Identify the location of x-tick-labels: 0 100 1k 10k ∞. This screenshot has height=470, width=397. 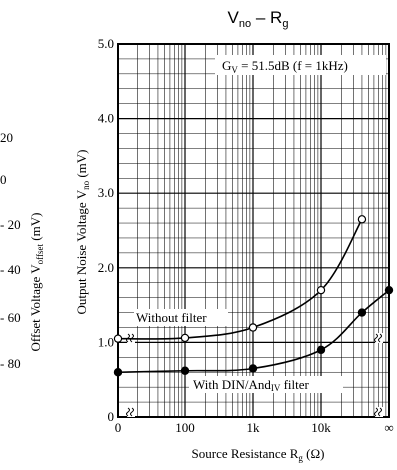
(254, 427).